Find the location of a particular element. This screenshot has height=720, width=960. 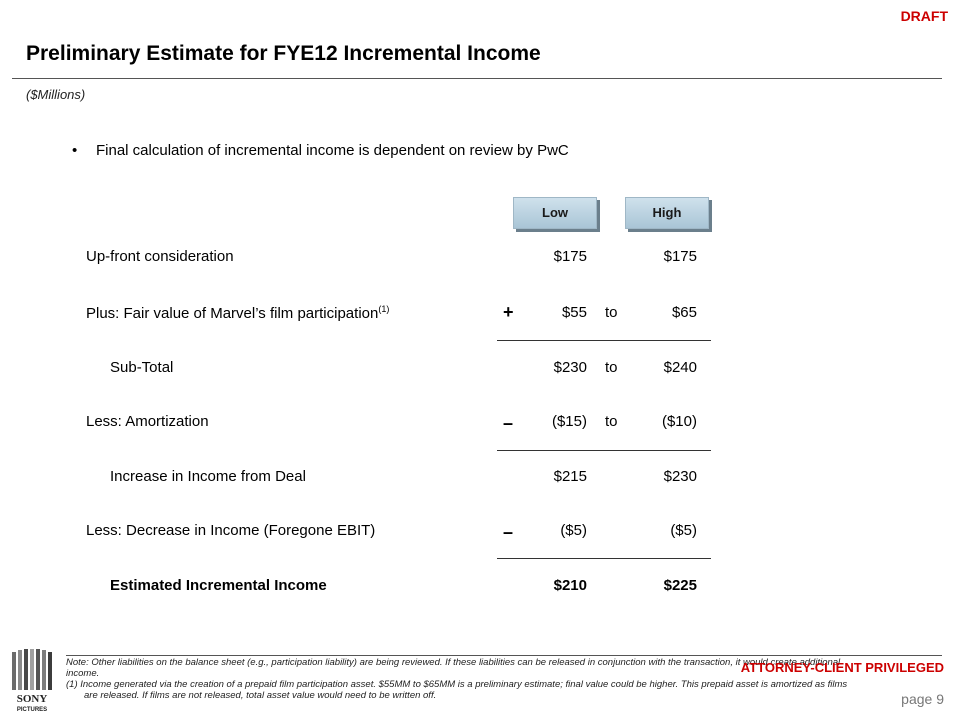

column-header-high: High is located at coordinates (667, 213).